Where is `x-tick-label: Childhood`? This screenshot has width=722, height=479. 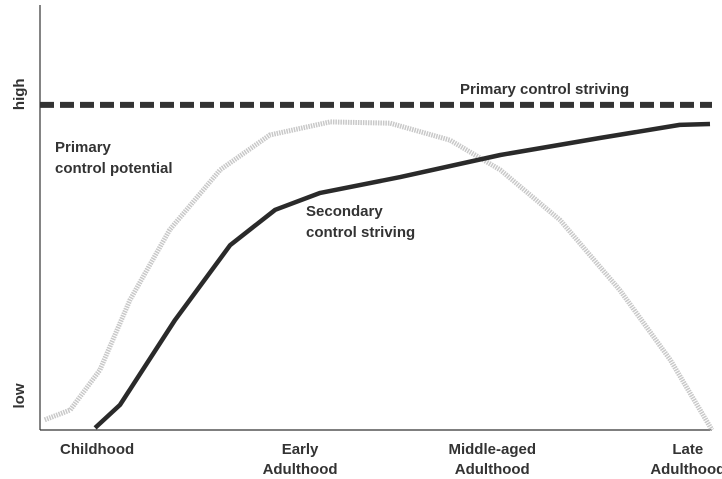
x-tick-label: Childhood is located at coordinates (97, 449).